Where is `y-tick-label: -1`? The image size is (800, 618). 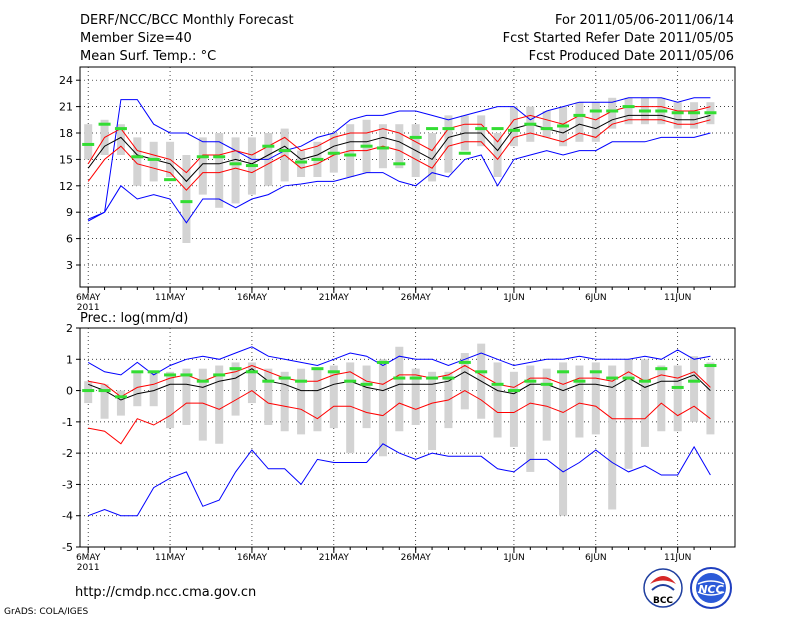
y-tick-label: -1 is located at coordinates (67, 422).